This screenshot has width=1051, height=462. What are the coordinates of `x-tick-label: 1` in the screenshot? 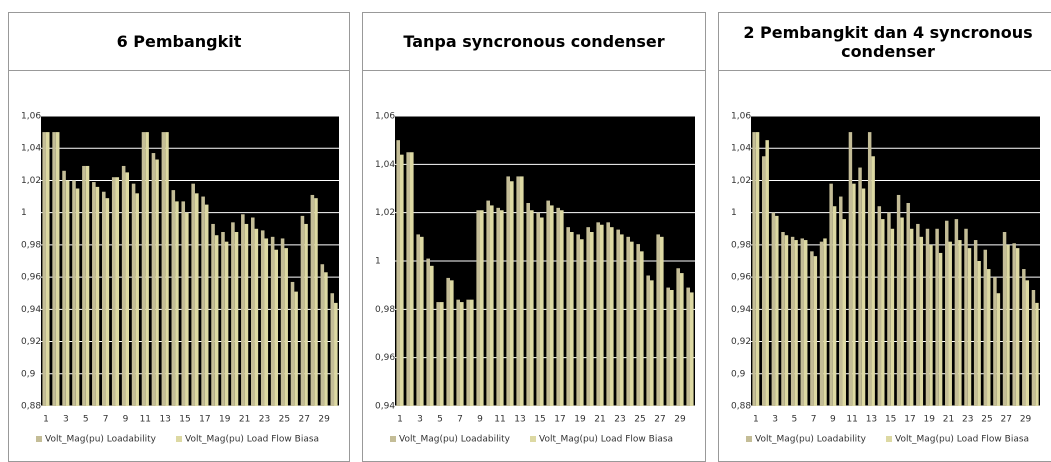 It's located at (756, 420).